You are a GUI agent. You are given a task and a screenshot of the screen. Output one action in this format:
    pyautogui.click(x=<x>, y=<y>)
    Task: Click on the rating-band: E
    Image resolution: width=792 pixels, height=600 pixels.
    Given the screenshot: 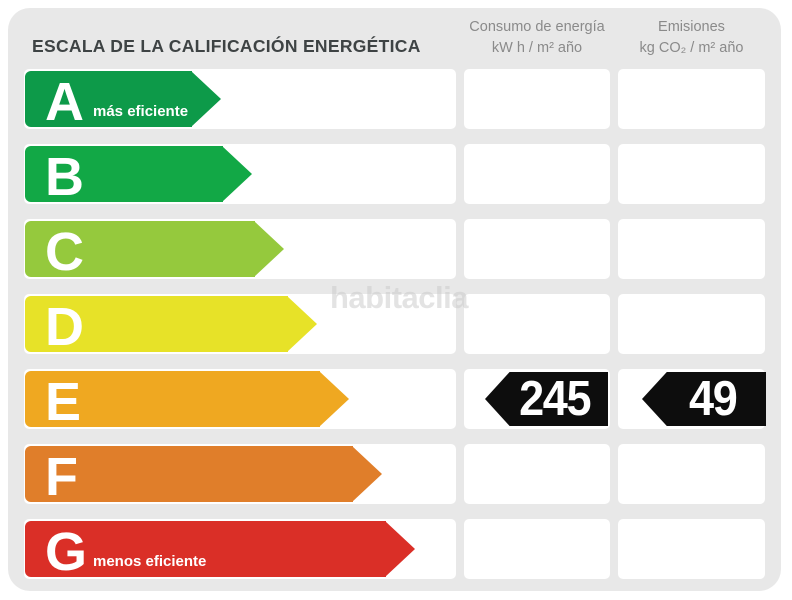 What is the action you would take?
    pyautogui.click(x=240, y=400)
    